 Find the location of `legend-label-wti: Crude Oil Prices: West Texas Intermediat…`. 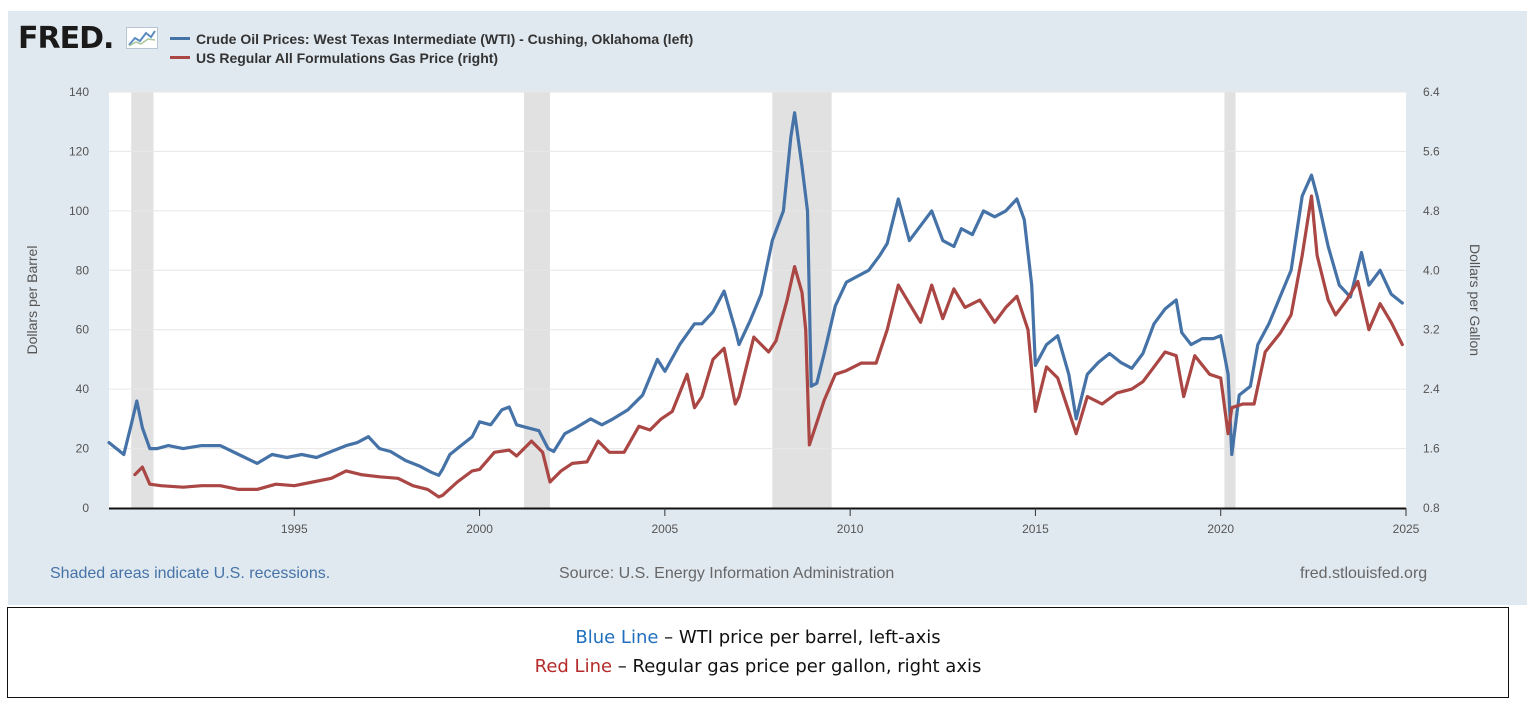

legend-label-wti: Crude Oil Prices: West Texas Intermediat… is located at coordinates (445, 38).